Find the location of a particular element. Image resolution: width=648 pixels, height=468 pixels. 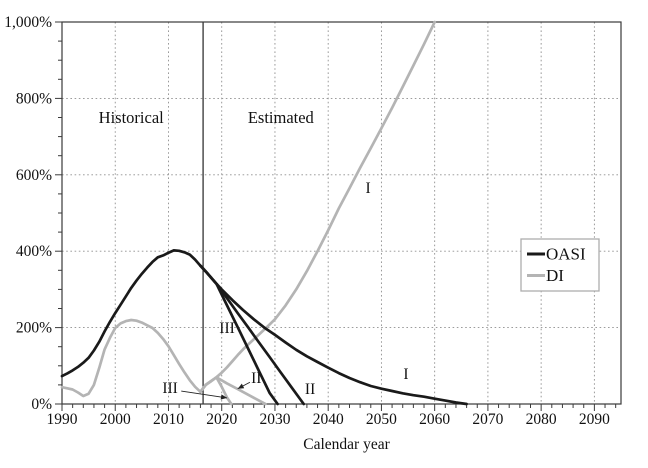

x-tick-label: 2080 is located at coordinates (541, 419).